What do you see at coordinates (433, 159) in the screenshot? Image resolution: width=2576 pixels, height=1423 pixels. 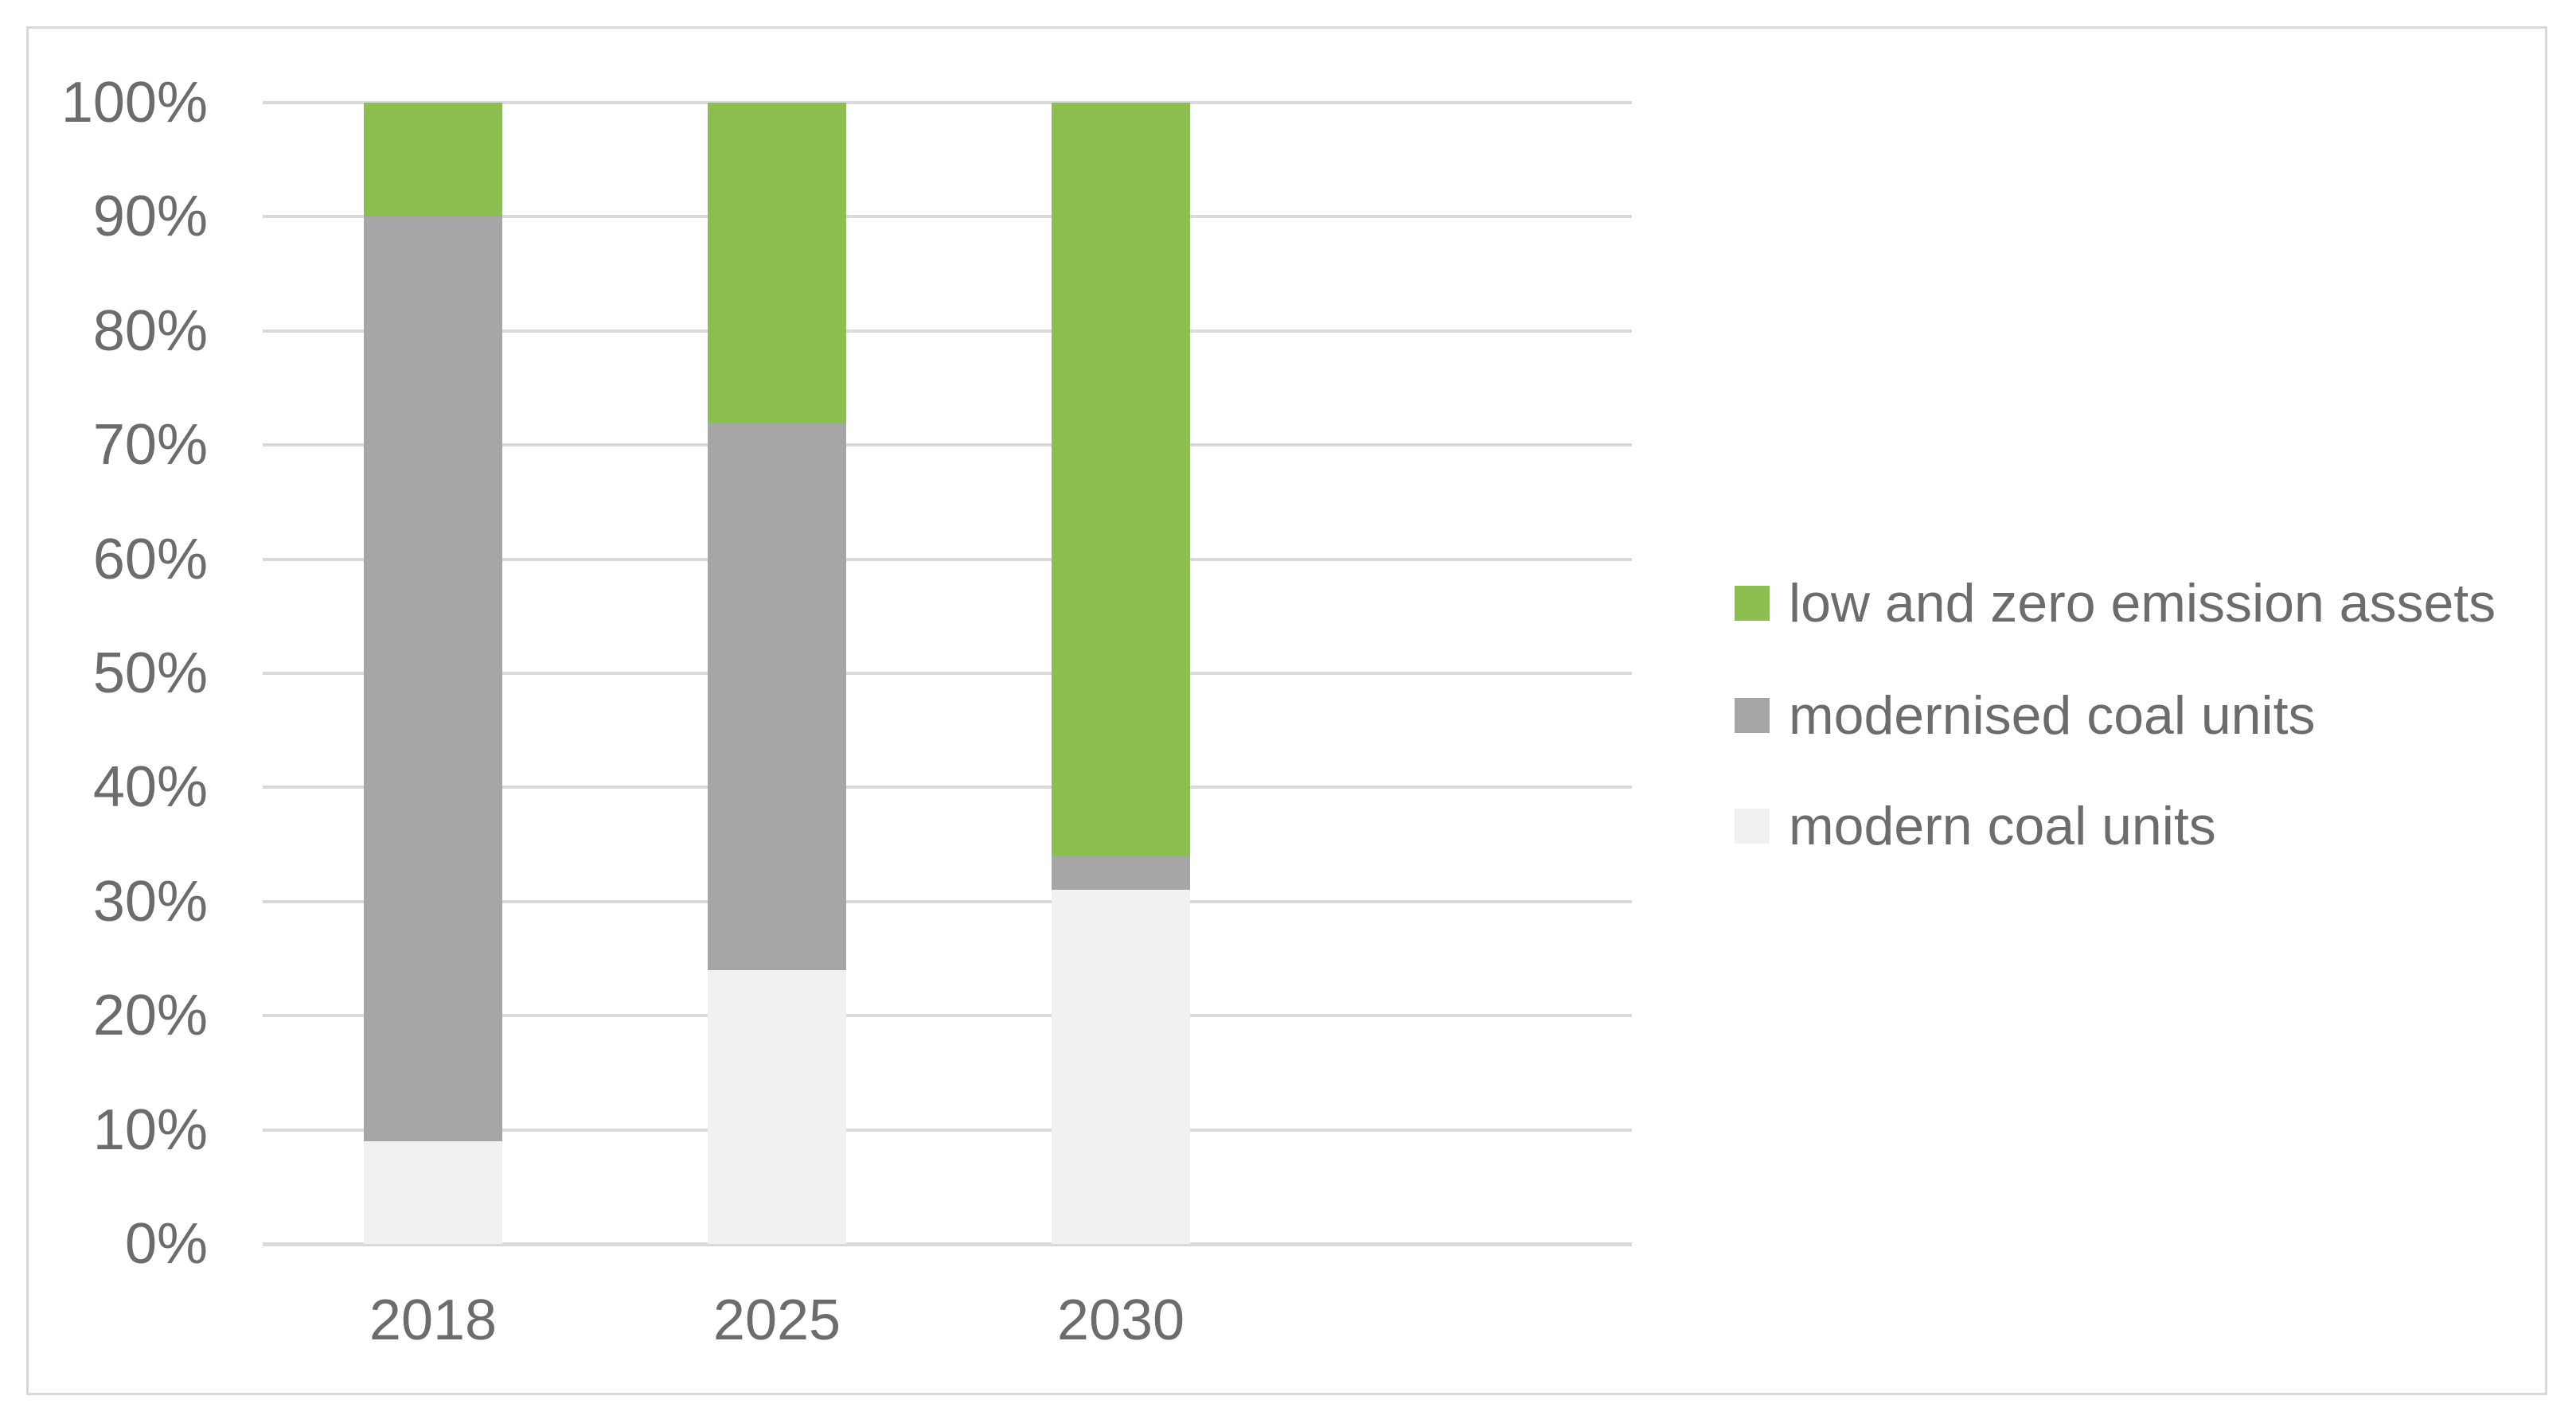 I see `bar-segment-2018-low-and-zero-emission-assets` at bounding box center [433, 159].